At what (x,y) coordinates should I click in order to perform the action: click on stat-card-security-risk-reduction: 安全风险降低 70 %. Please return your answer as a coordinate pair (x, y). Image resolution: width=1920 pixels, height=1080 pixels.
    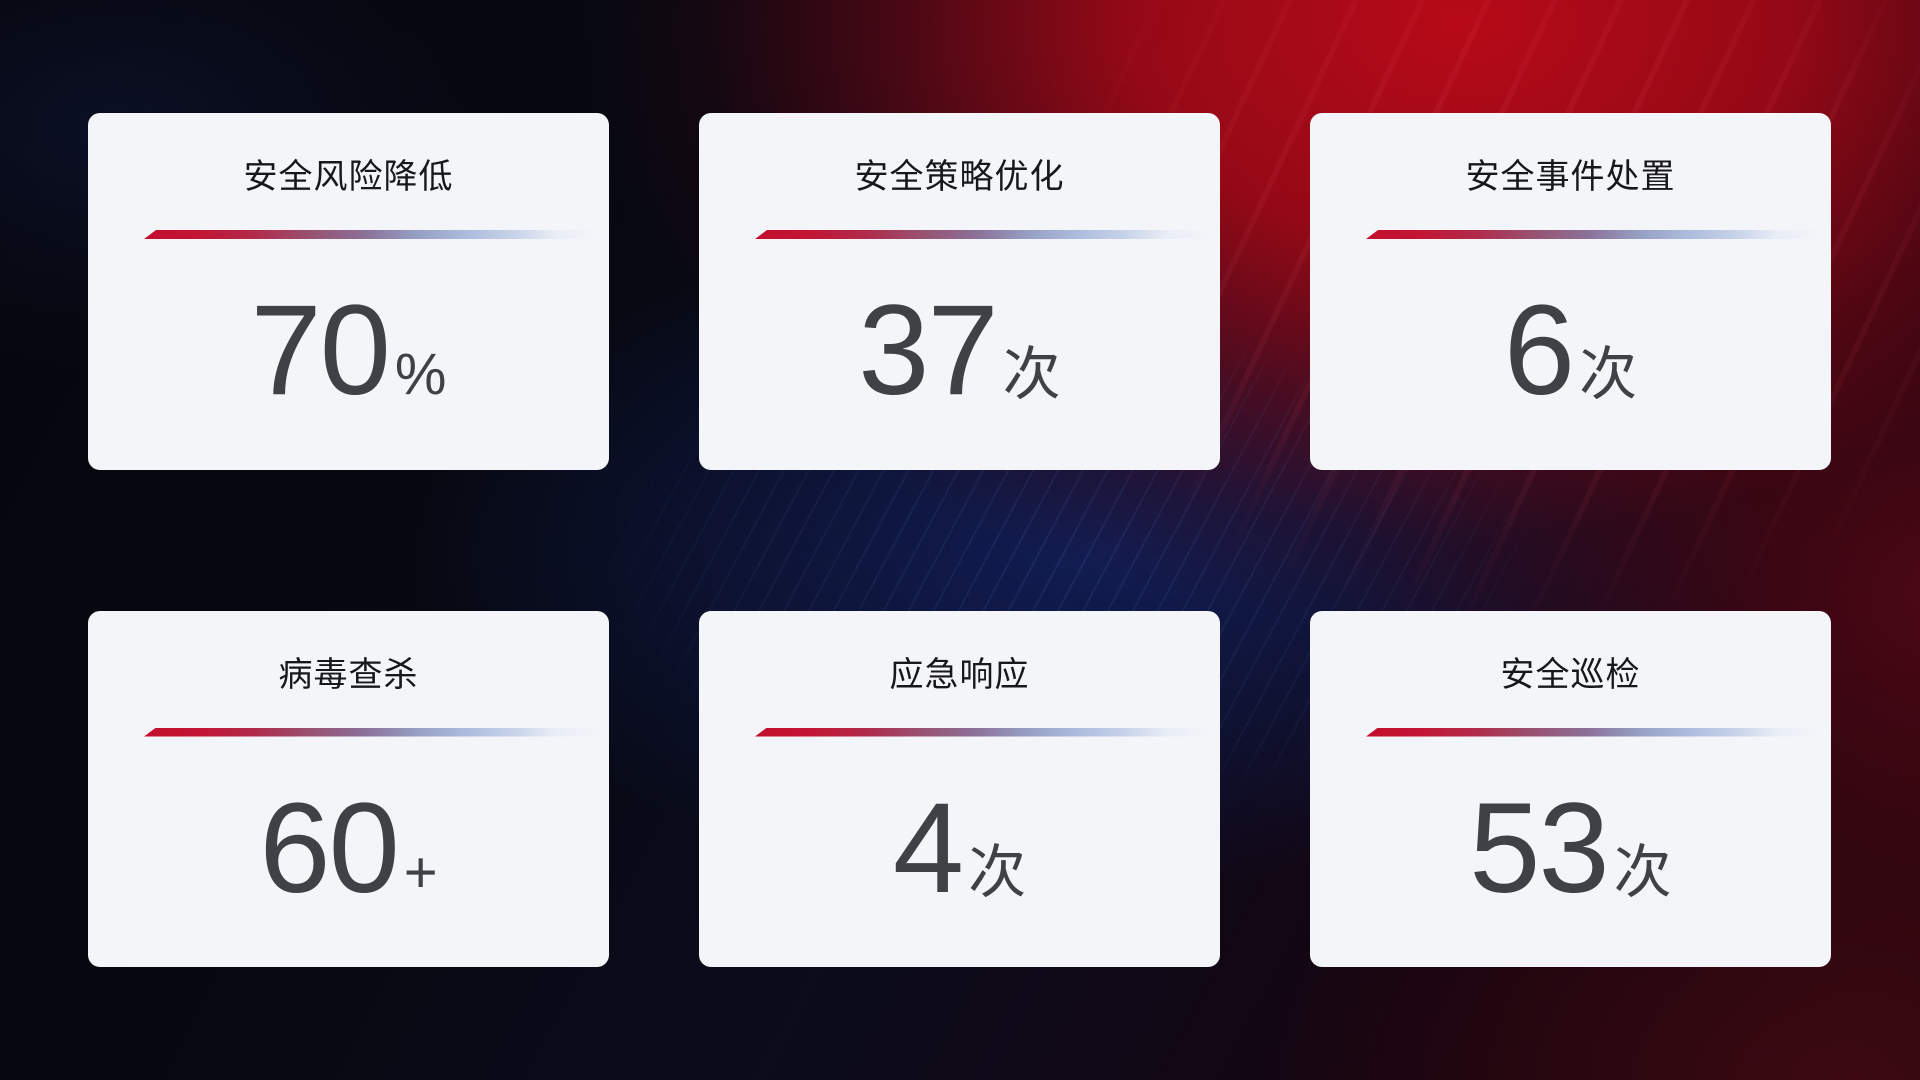
    Looking at the image, I should click on (348, 291).